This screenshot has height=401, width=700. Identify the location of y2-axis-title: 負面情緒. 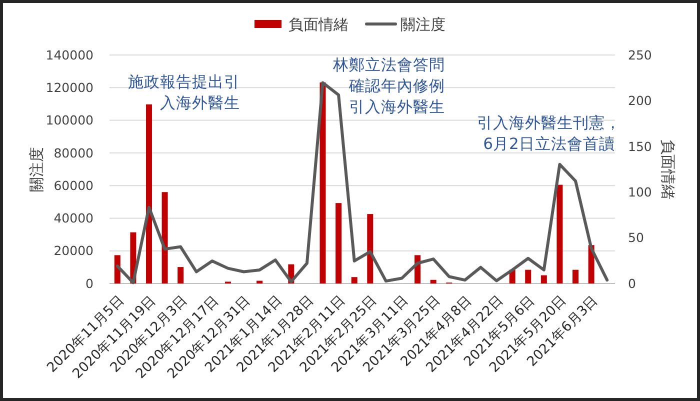
(667, 169).